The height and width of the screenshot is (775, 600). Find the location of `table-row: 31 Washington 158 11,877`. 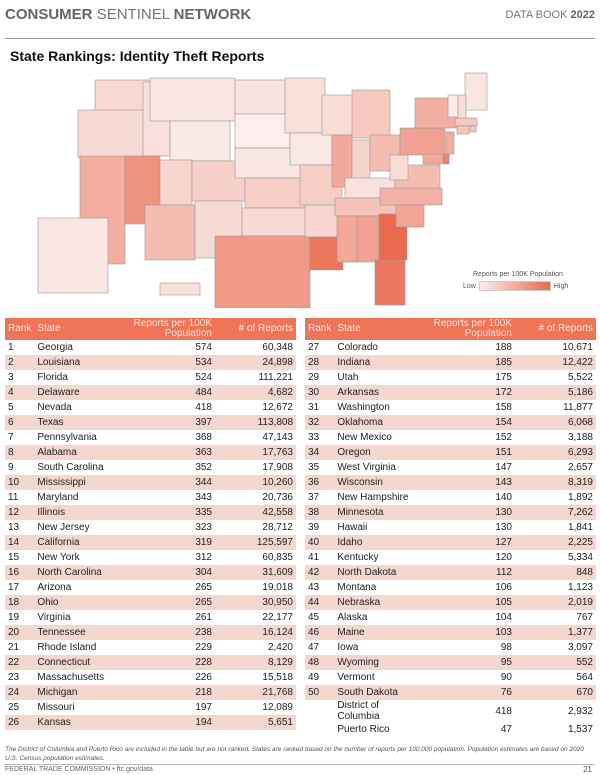

table-row: 31 Washington 158 11,877 is located at coordinates (450, 407).